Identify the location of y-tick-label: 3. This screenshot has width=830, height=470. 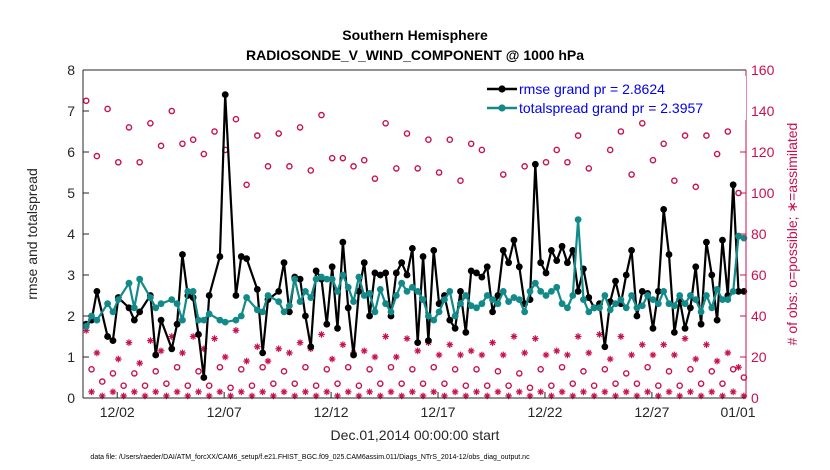
(71, 275).